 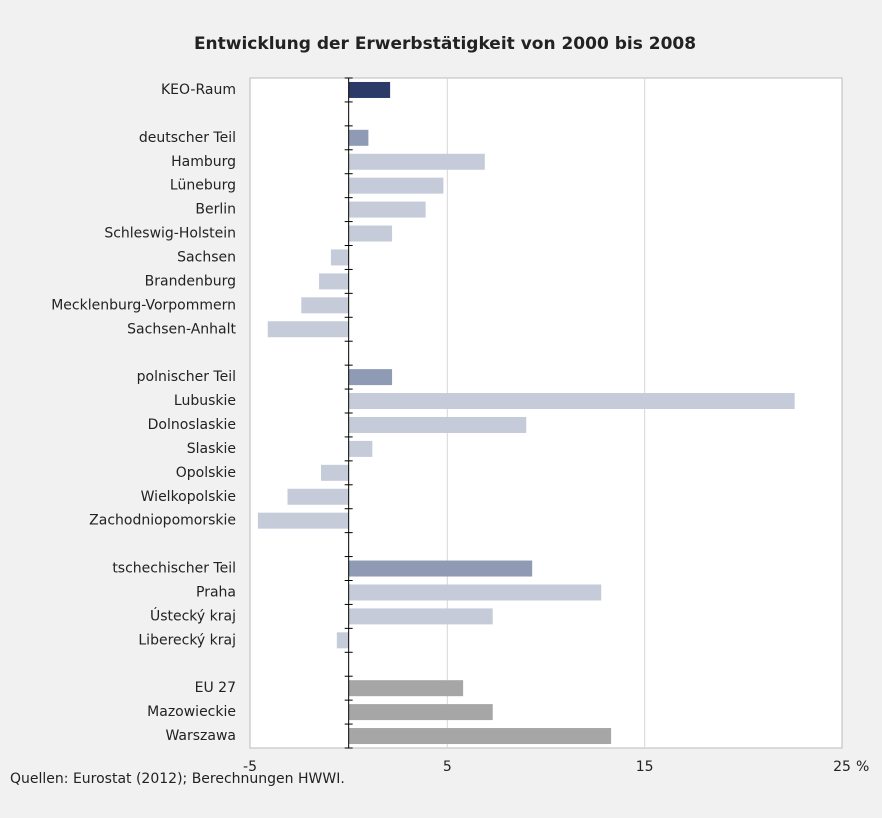 I want to click on y-tick-label: Lubuskie, so click(x=205, y=401).